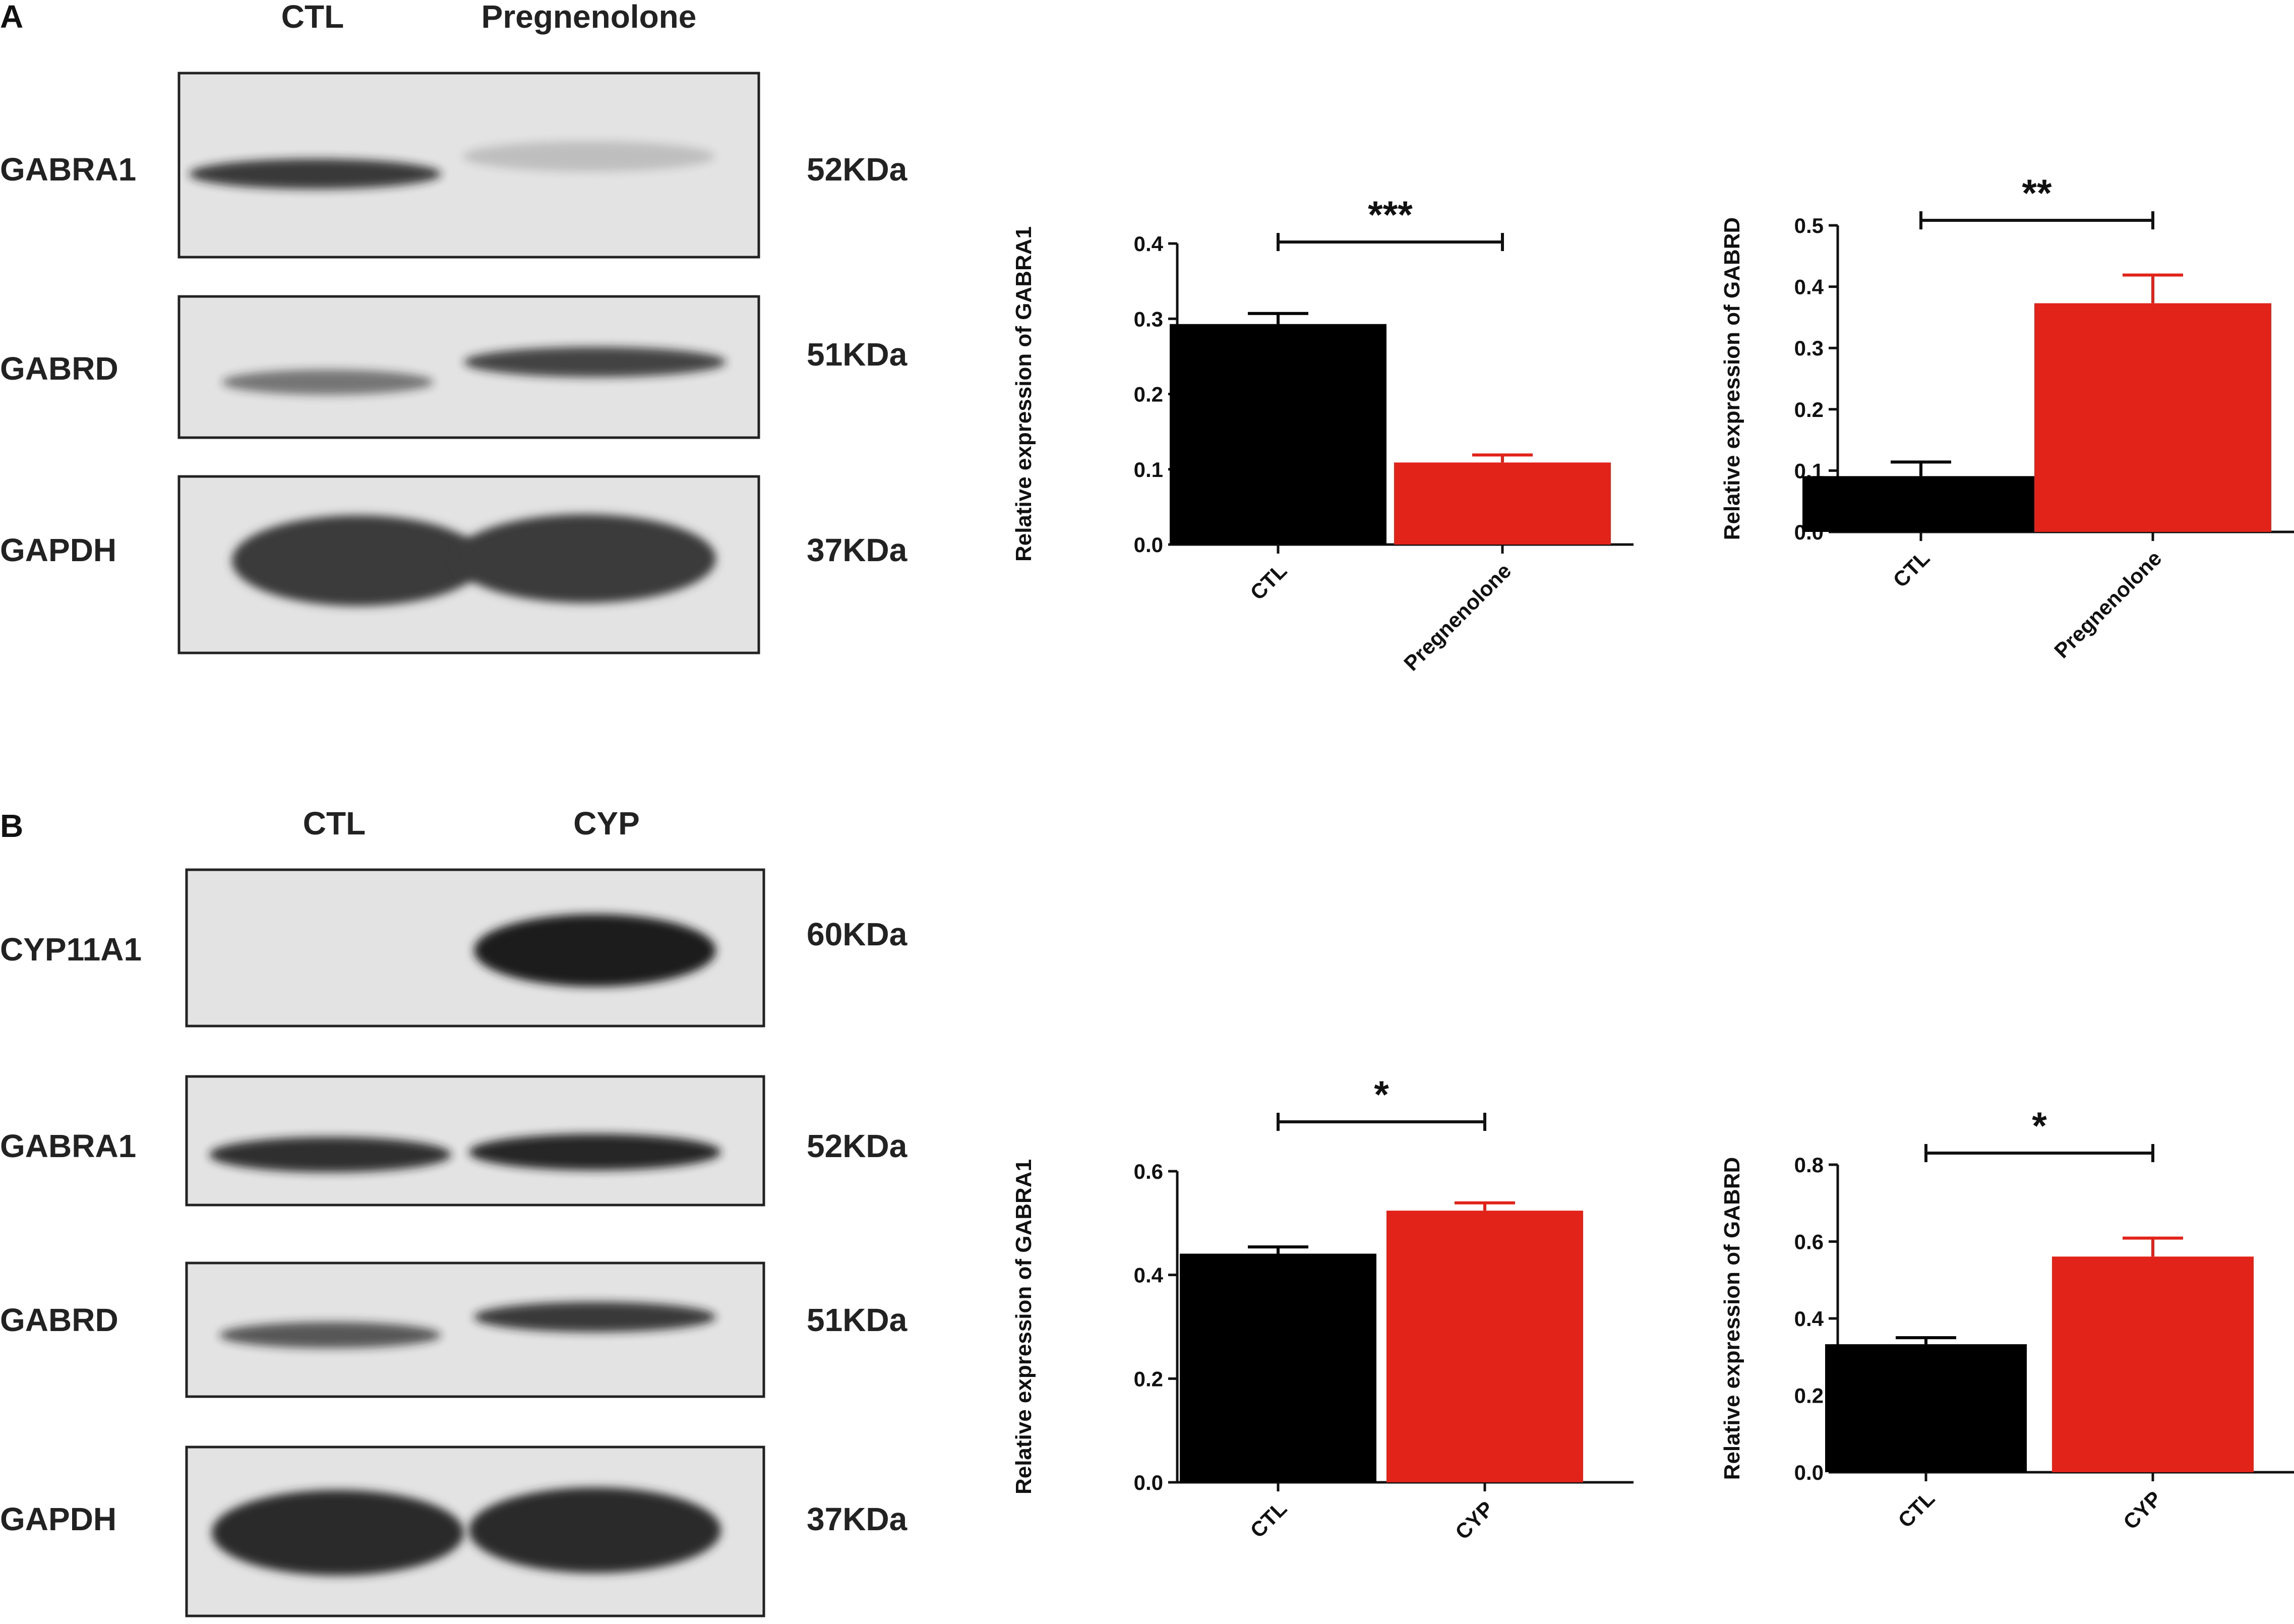 This screenshot has height=1624, width=2294. Describe the element at coordinates (589, 18) in the screenshot. I see `lane-label-treatment: Pregnenolone` at that location.